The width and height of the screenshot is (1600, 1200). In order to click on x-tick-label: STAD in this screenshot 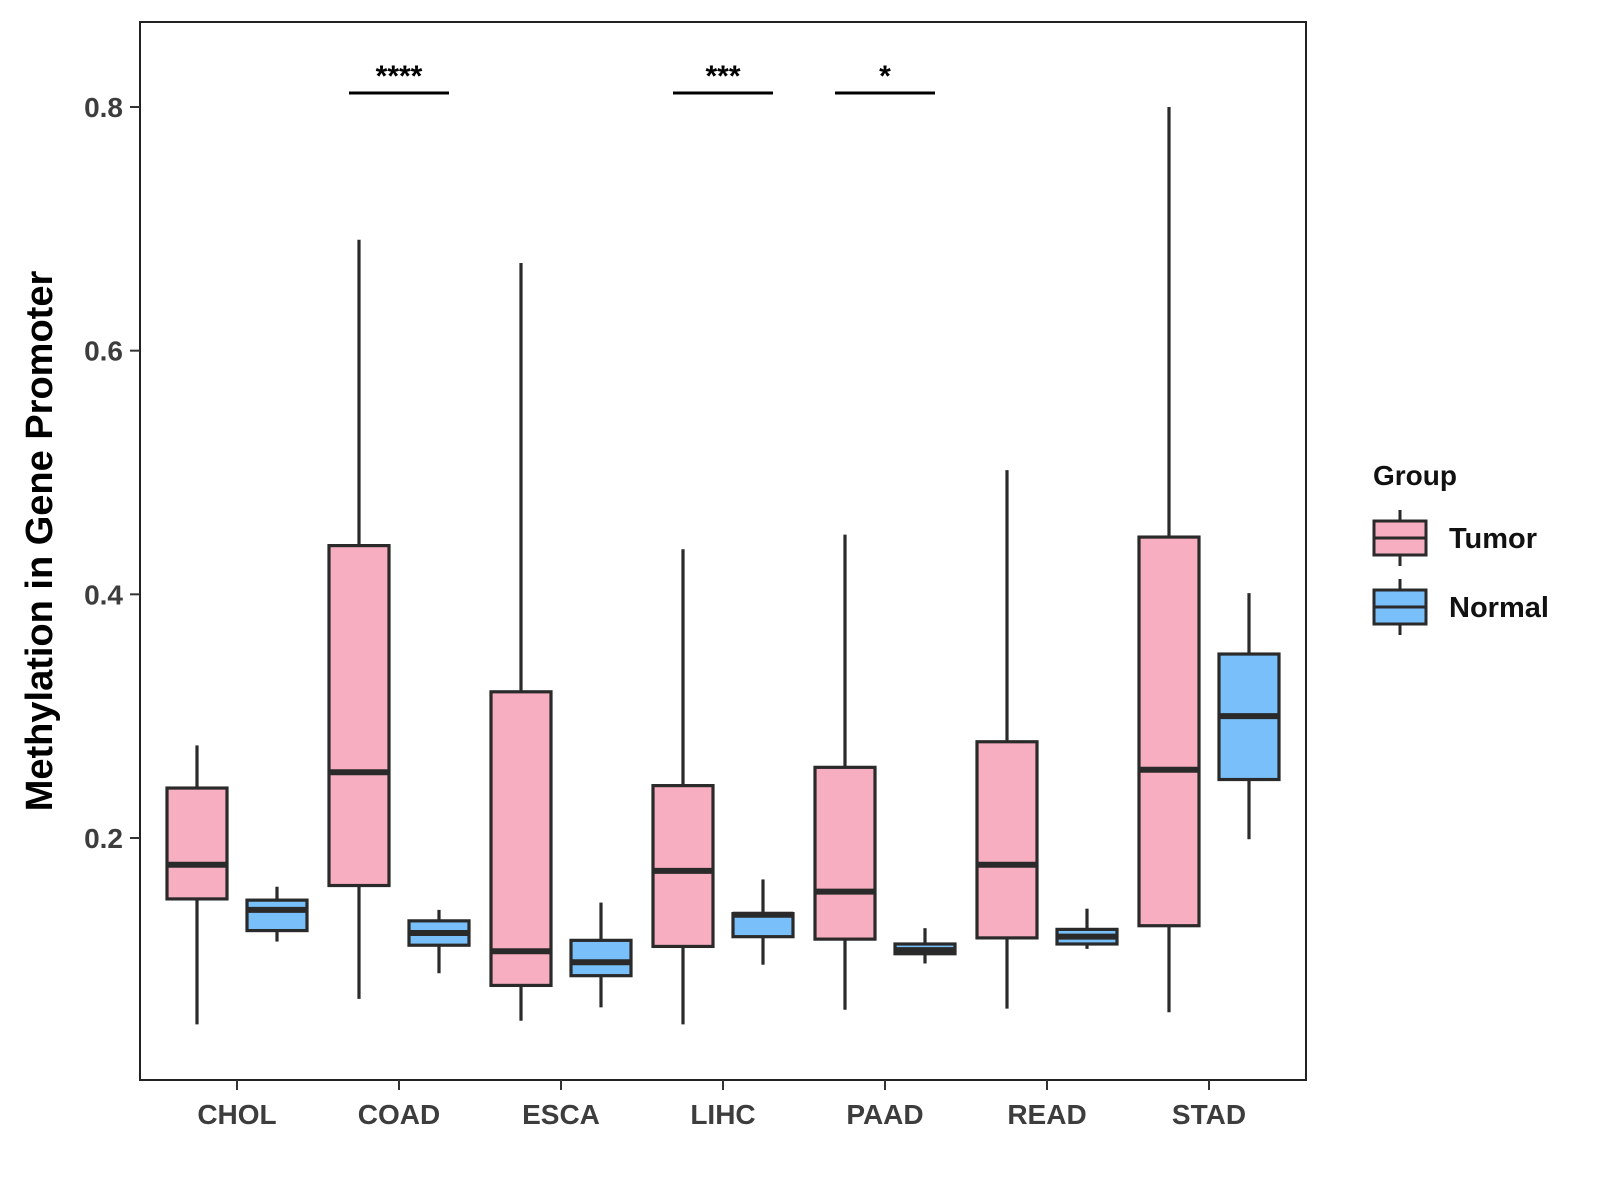, I will do `click(1209, 1114)`.